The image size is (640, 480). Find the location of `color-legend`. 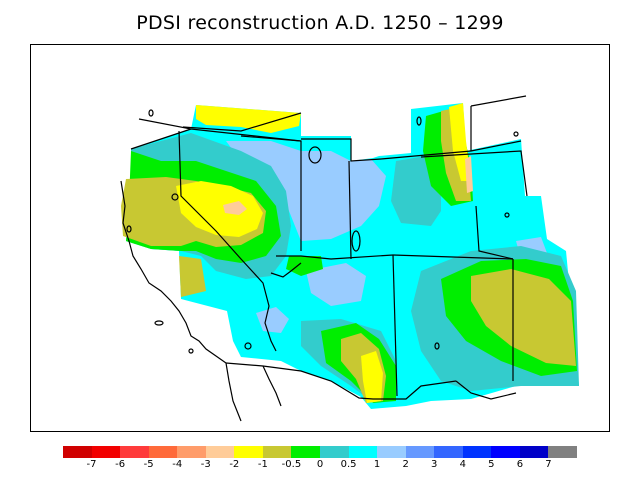

color-legend is located at coordinates (320, 452).